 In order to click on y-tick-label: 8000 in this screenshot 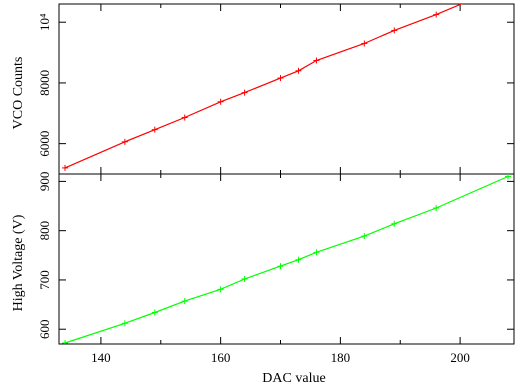, I will do `click(44, 83)`.